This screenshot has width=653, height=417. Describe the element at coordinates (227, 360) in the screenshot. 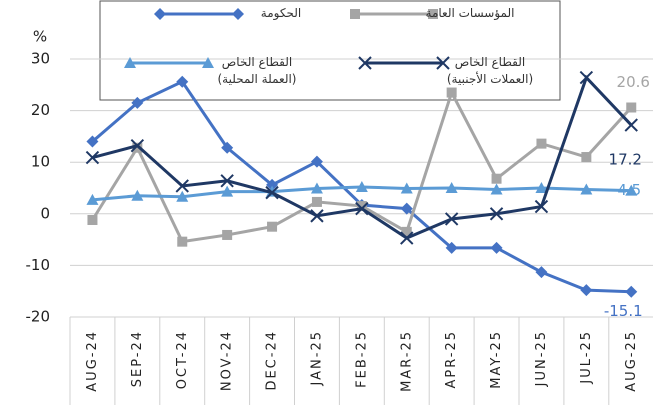

I see `x-tick-label: NOV-24` at that location.